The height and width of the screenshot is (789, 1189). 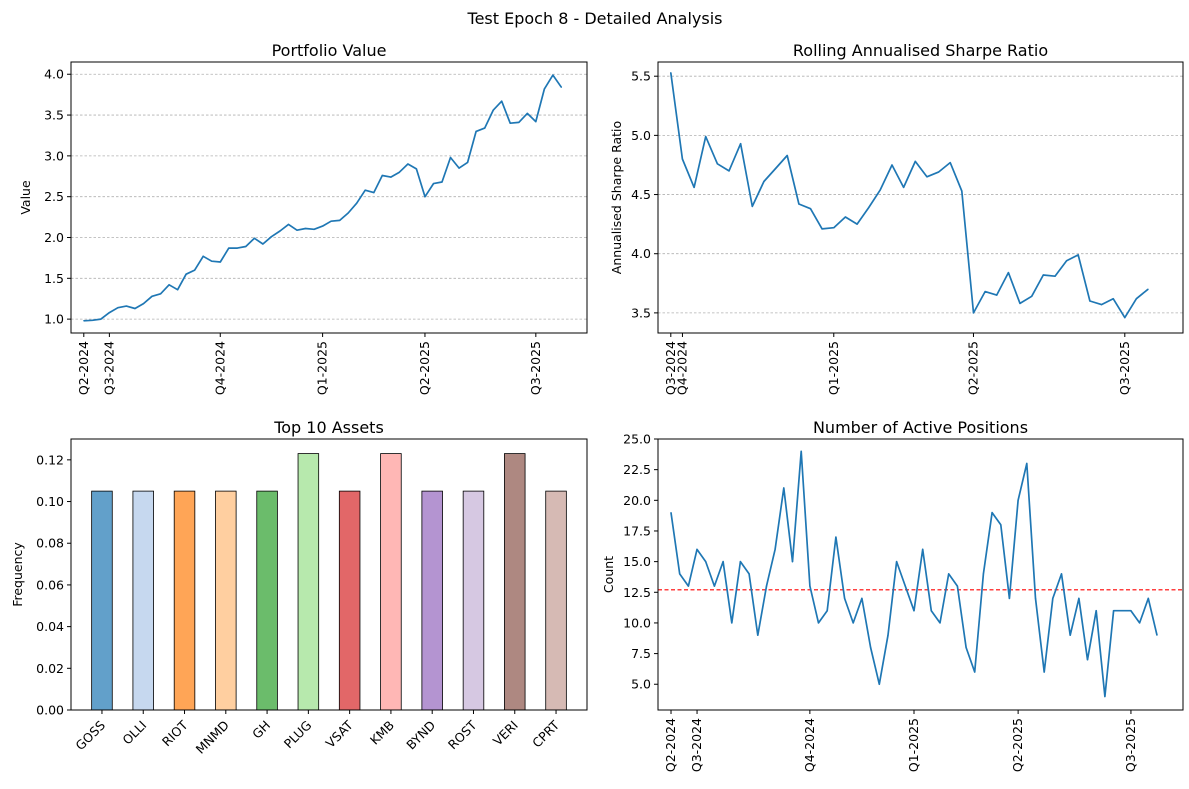 What do you see at coordinates (90, 735) in the screenshot?
I see `x-tick-label: GOSS` at bounding box center [90, 735].